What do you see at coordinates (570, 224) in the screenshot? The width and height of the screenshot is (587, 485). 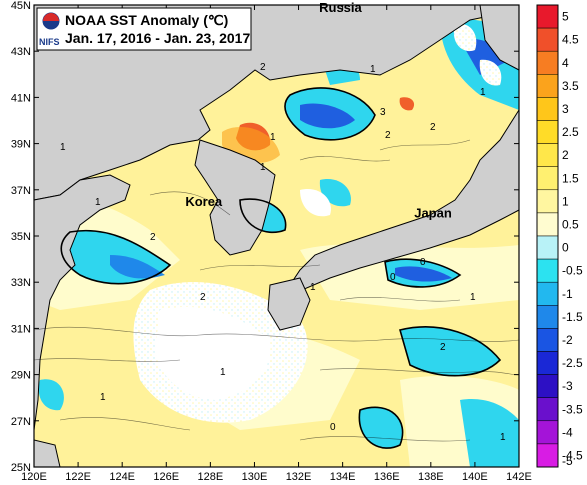 I see `colorbar-level-label: 0.5` at bounding box center [570, 224].